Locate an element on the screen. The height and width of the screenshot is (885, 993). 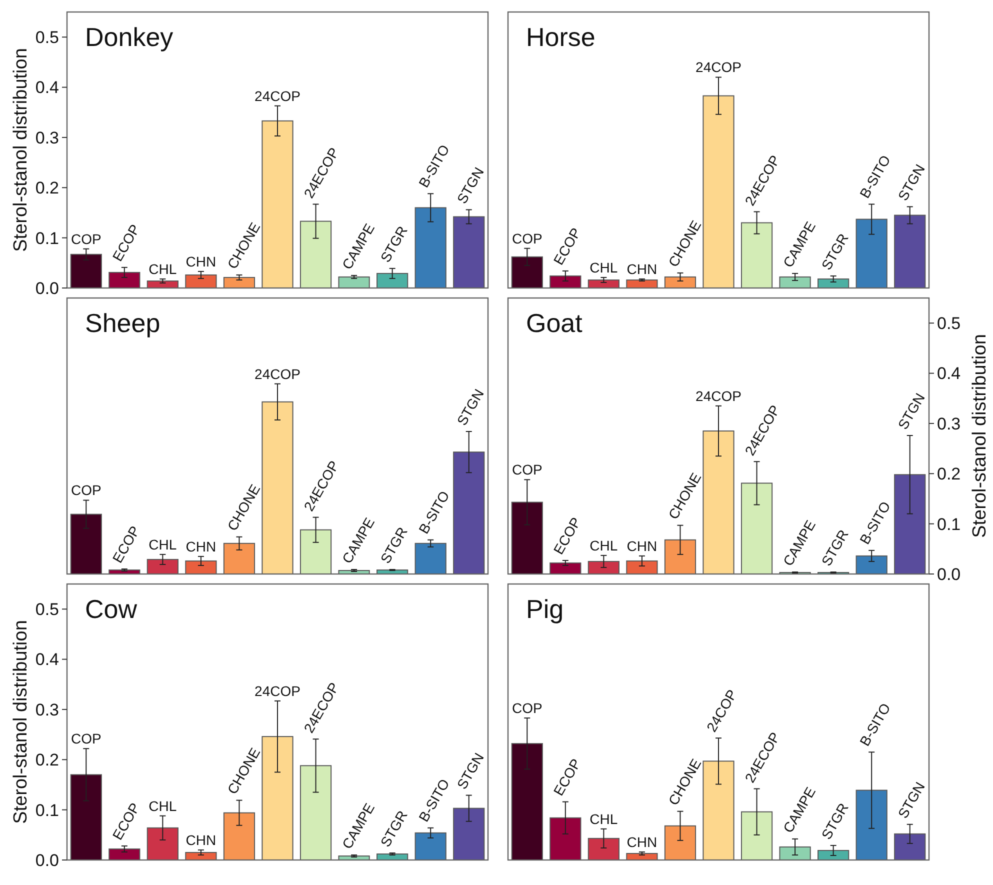
y2-tick-label: 0.4 is located at coordinates (949, 374).